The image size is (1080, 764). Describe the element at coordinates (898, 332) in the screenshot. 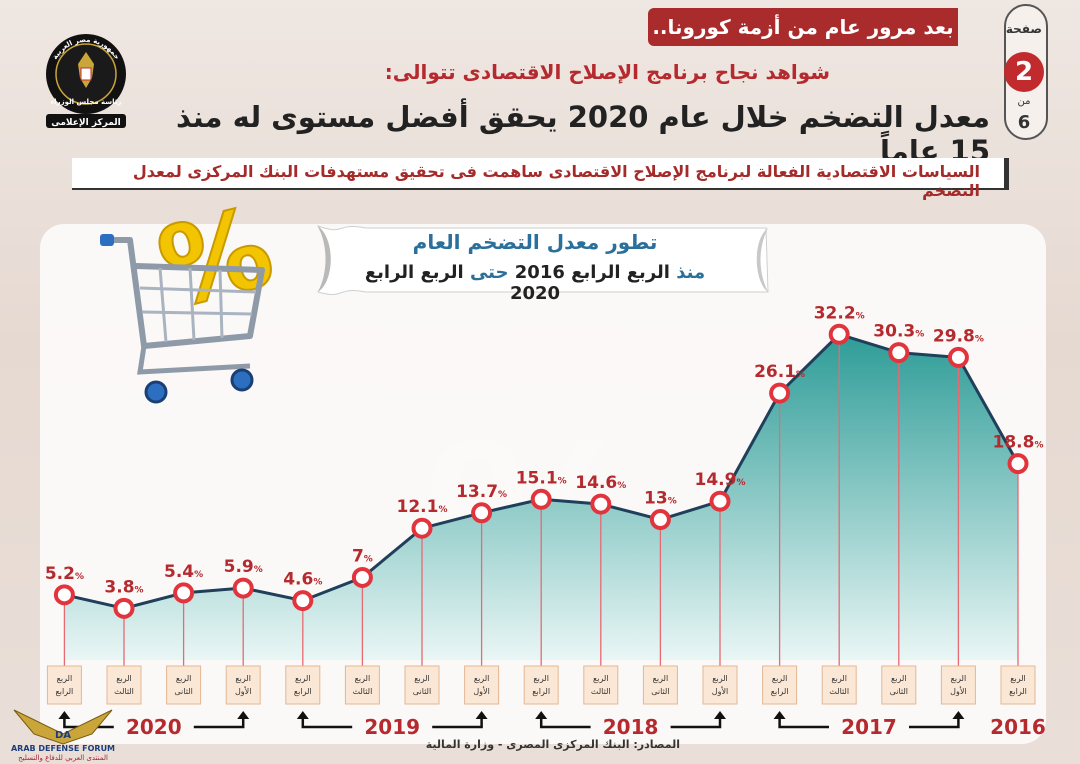

I see `data-label: 30.3%` at that location.